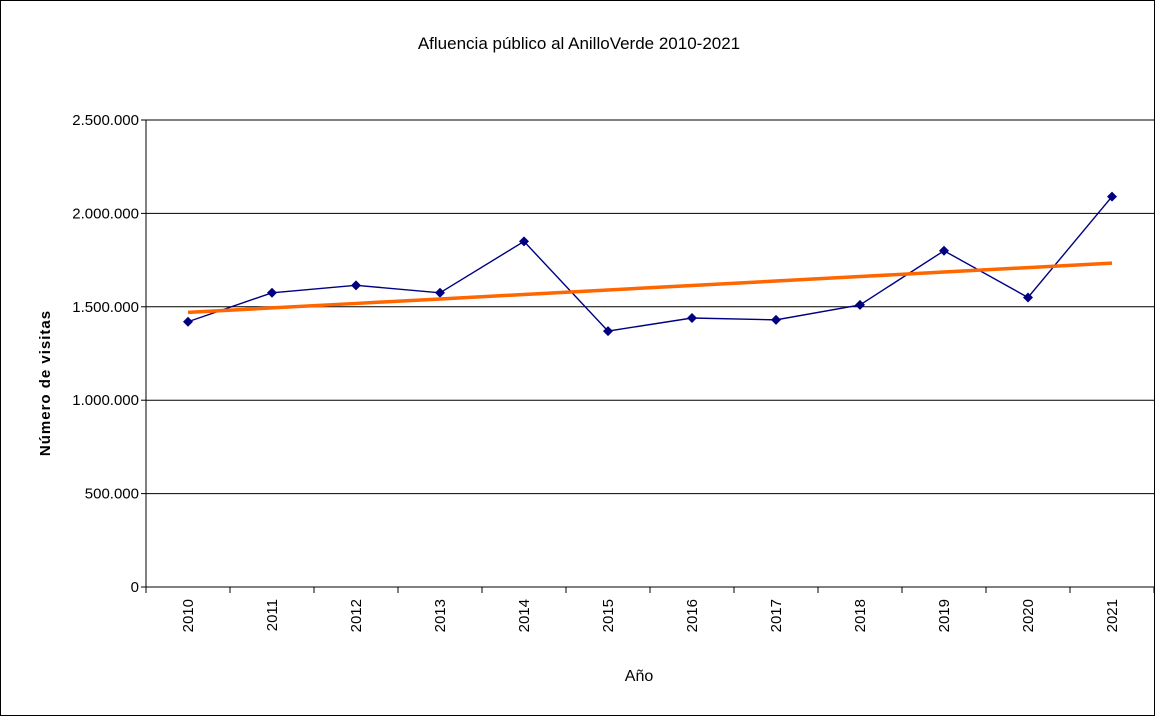 The width and height of the screenshot is (1155, 720). I want to click on y-tick-label: 1.500.000, so click(105, 307).